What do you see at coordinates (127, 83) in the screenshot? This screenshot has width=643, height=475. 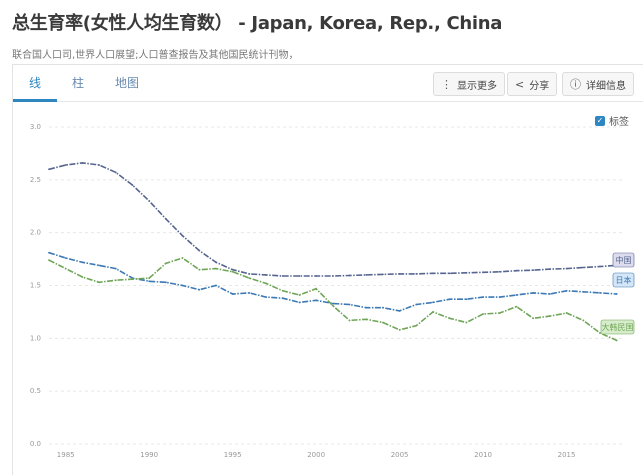 I see `tab-map: 地图` at bounding box center [127, 83].